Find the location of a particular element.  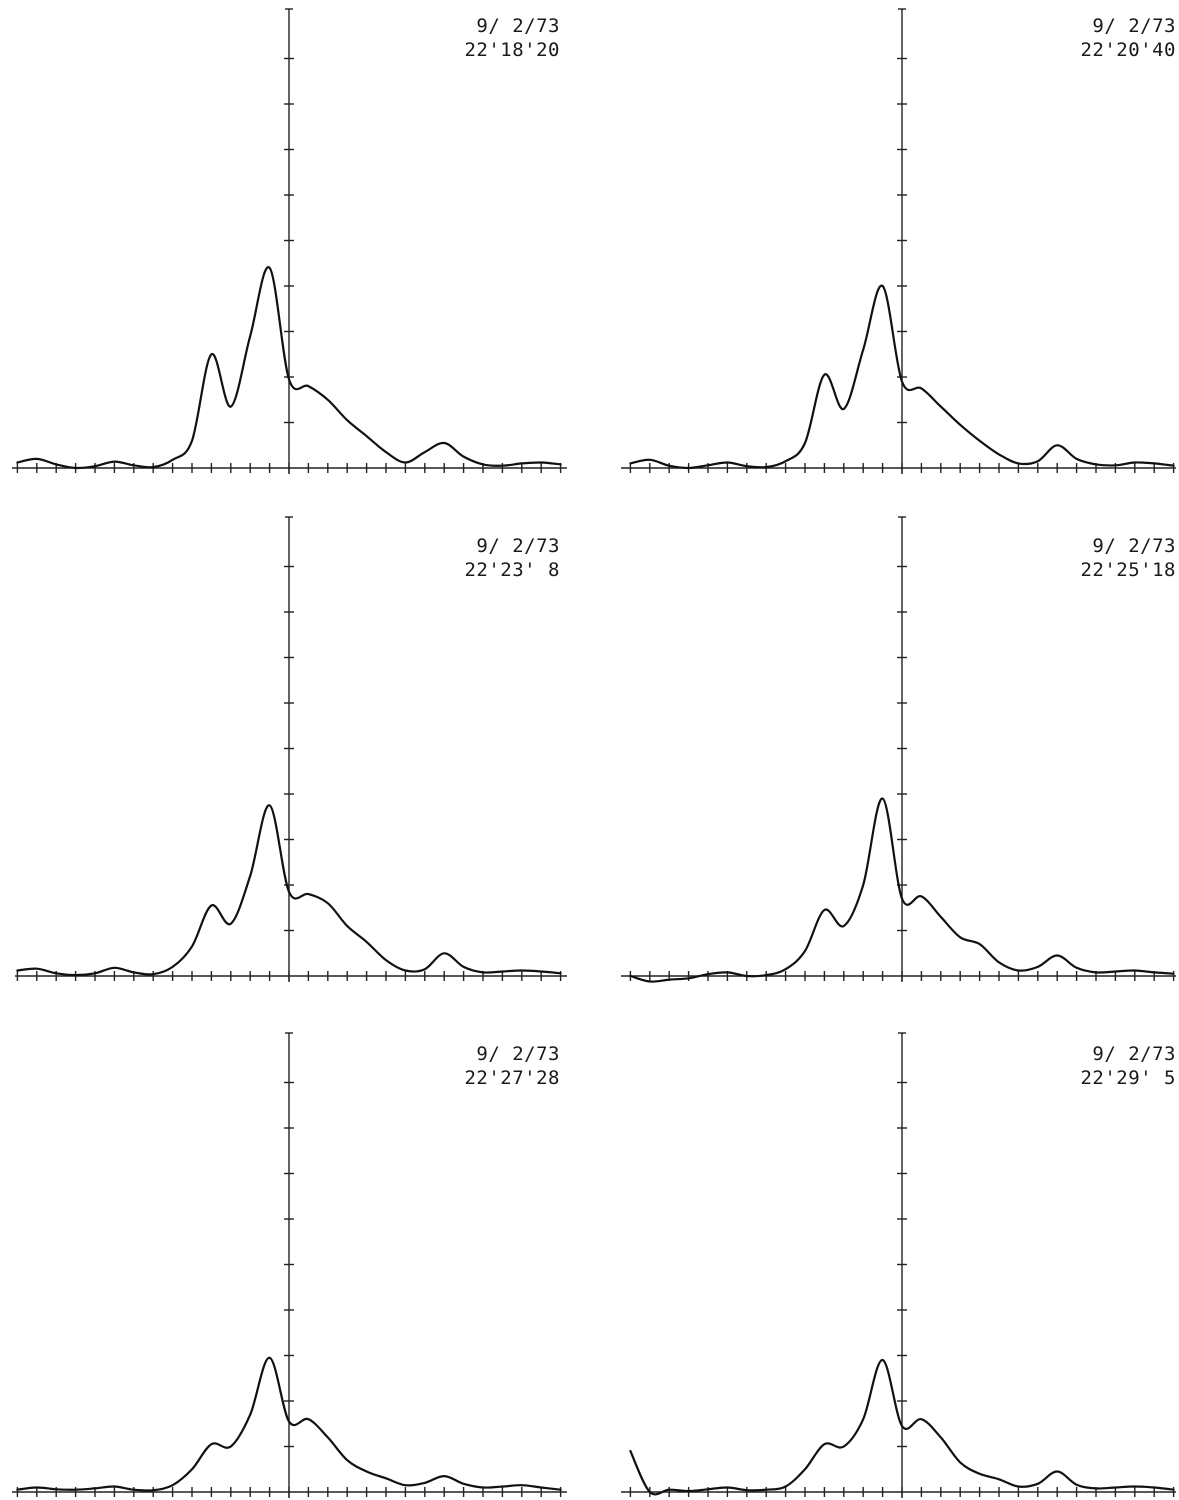

panel-3-date: 9/ 2/73 is located at coordinates (518, 546).